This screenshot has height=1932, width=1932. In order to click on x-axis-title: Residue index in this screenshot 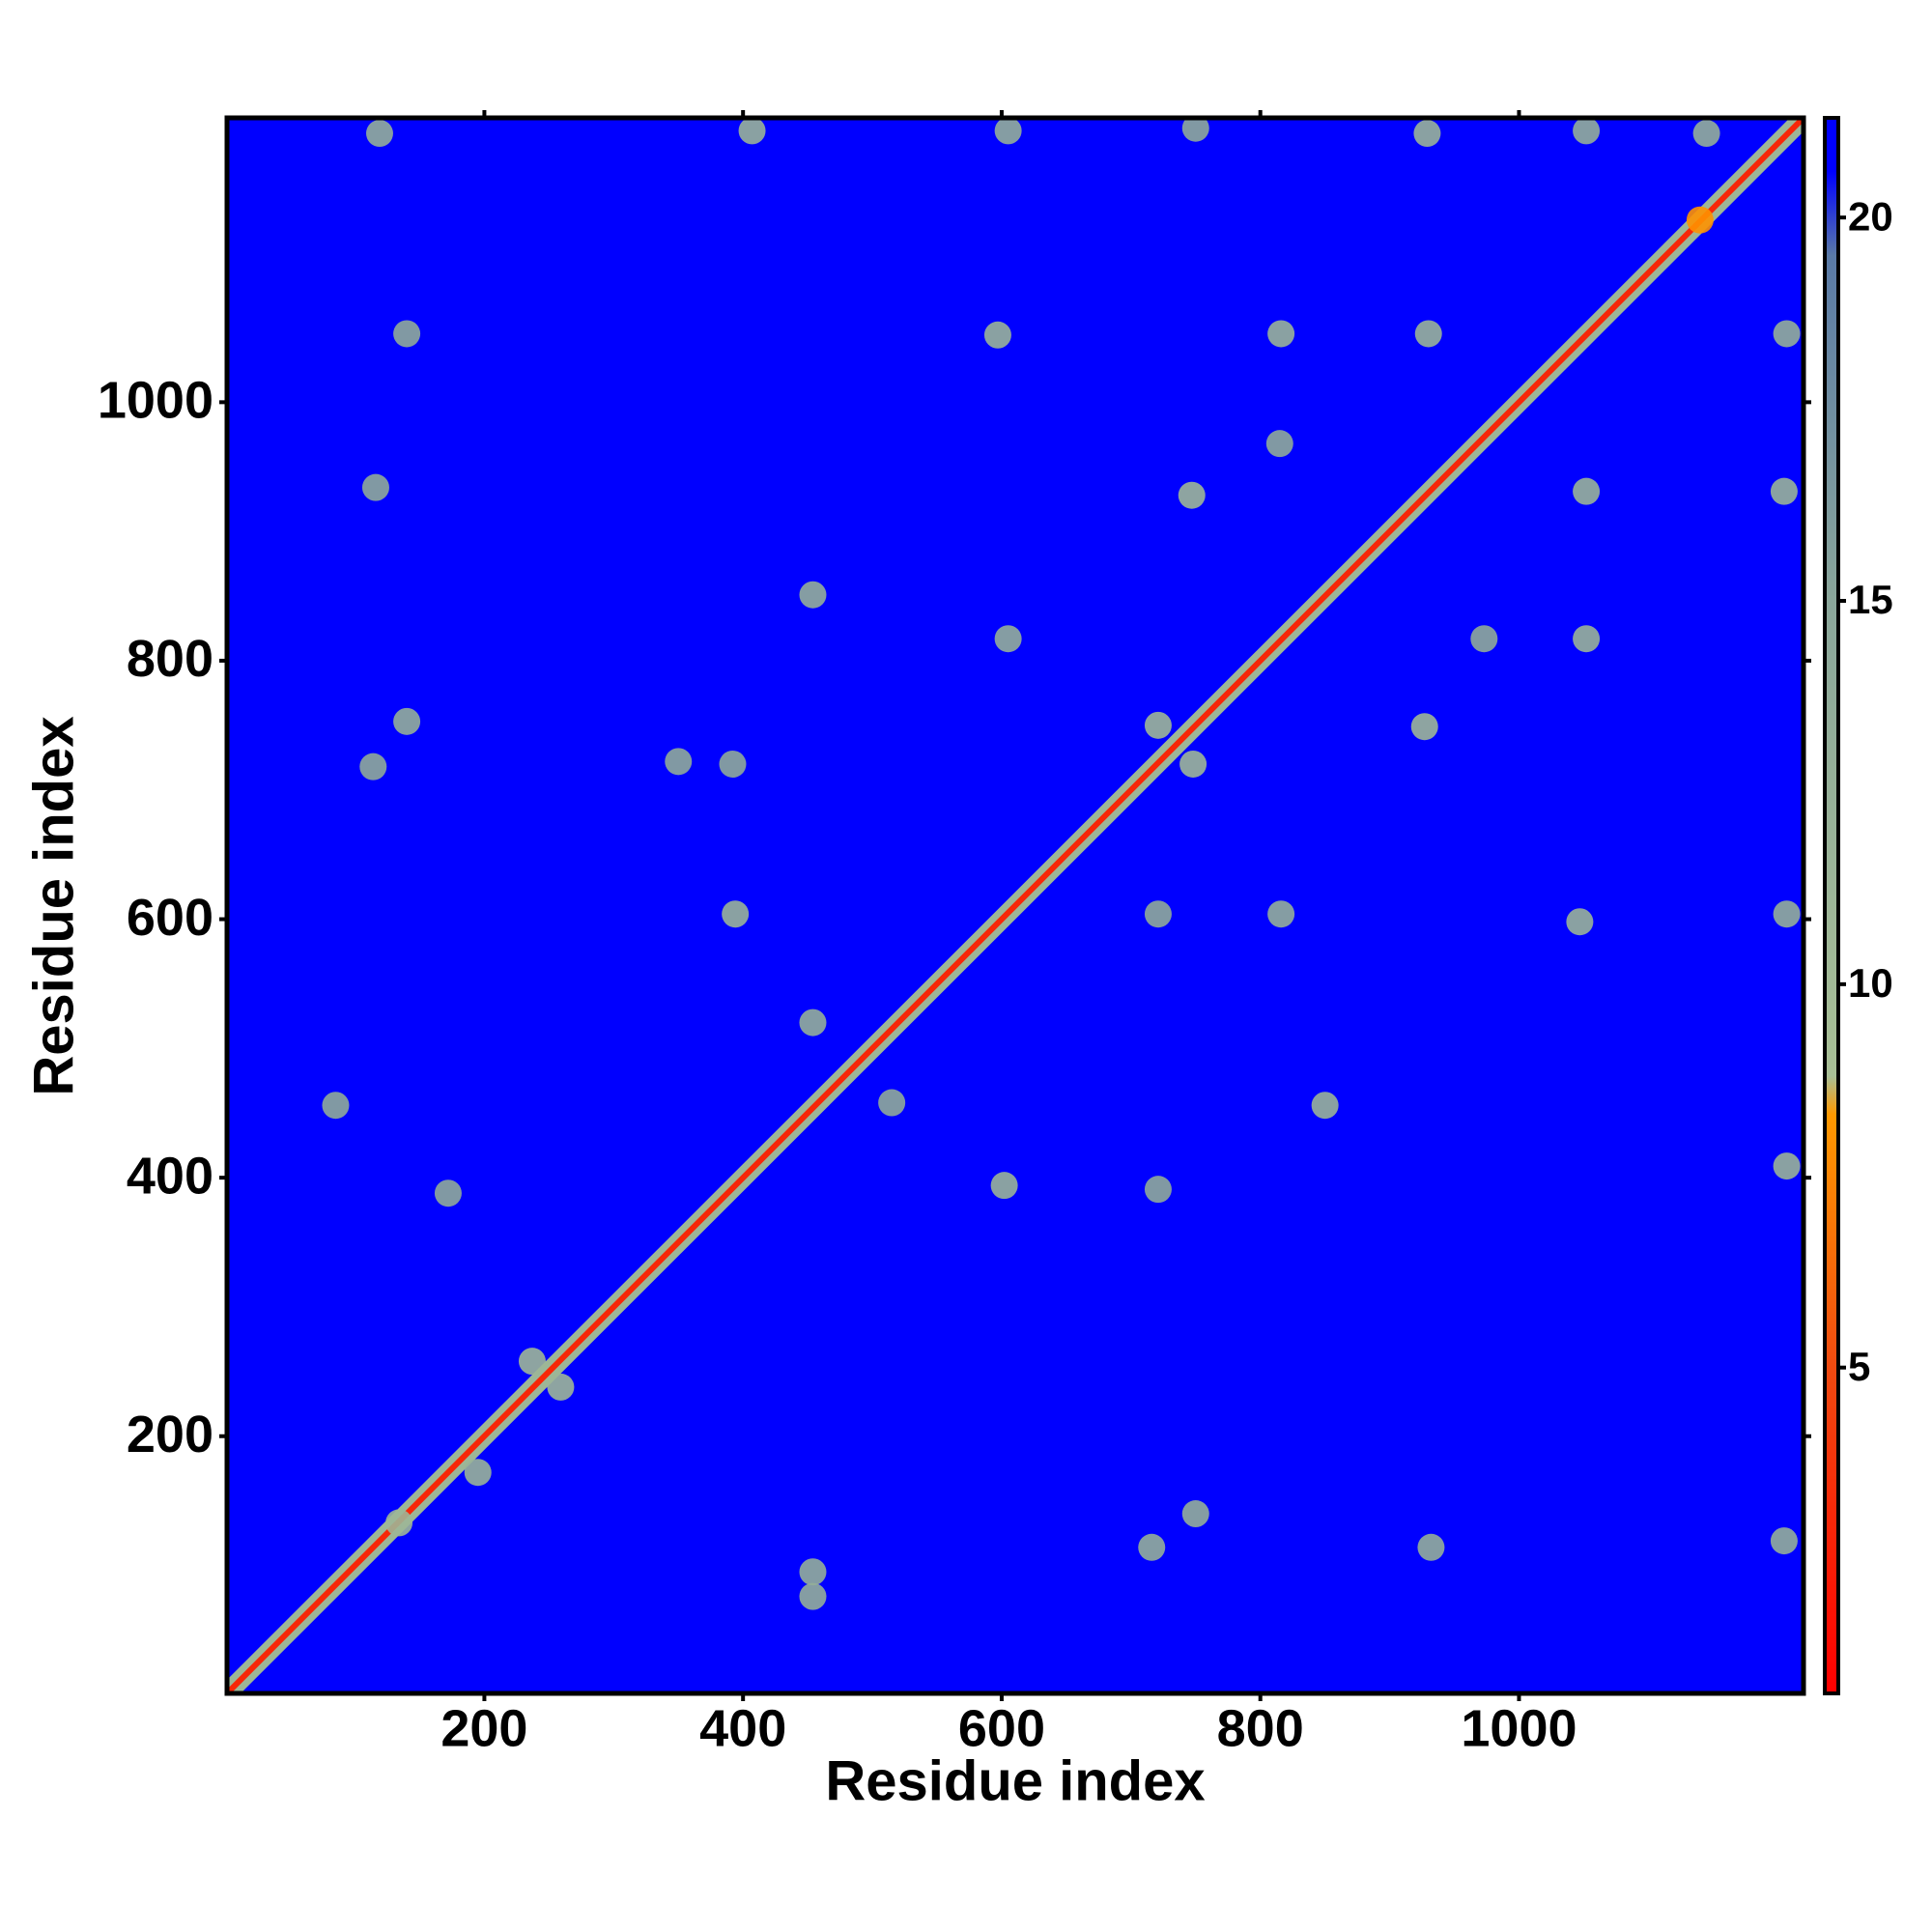, I will do `click(1015, 1780)`.